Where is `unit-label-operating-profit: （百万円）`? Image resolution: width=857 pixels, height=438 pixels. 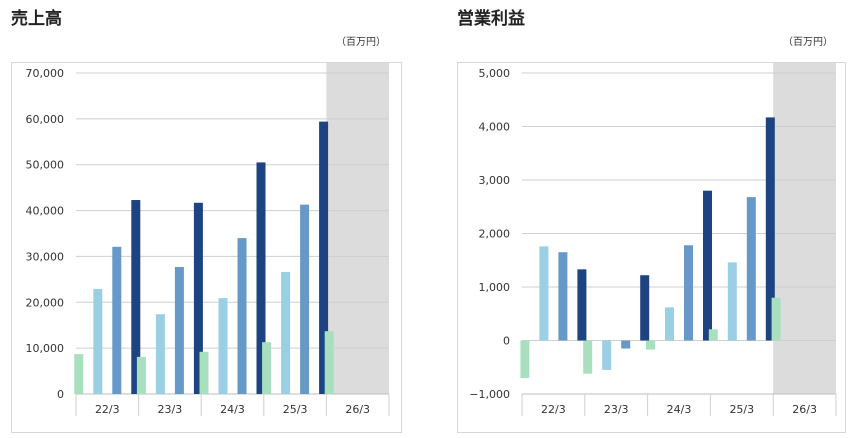 unit-label-operating-profit: （百万円） is located at coordinates (808, 42).